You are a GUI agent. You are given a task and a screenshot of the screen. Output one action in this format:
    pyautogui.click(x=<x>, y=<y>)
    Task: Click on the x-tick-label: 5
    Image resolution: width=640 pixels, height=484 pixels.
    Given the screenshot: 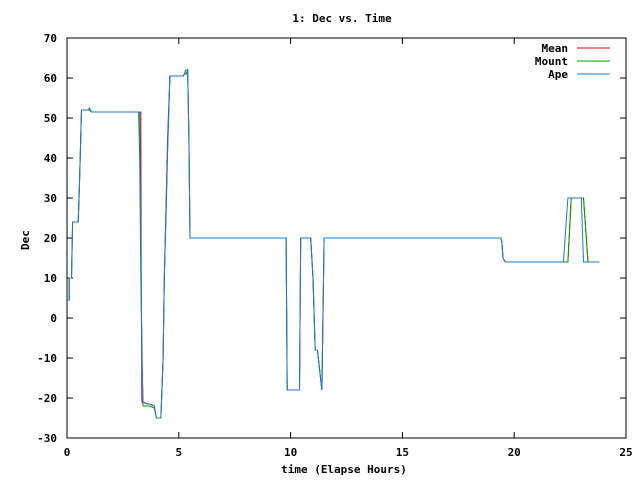 What is the action you would take?
    pyautogui.click(x=178, y=452)
    